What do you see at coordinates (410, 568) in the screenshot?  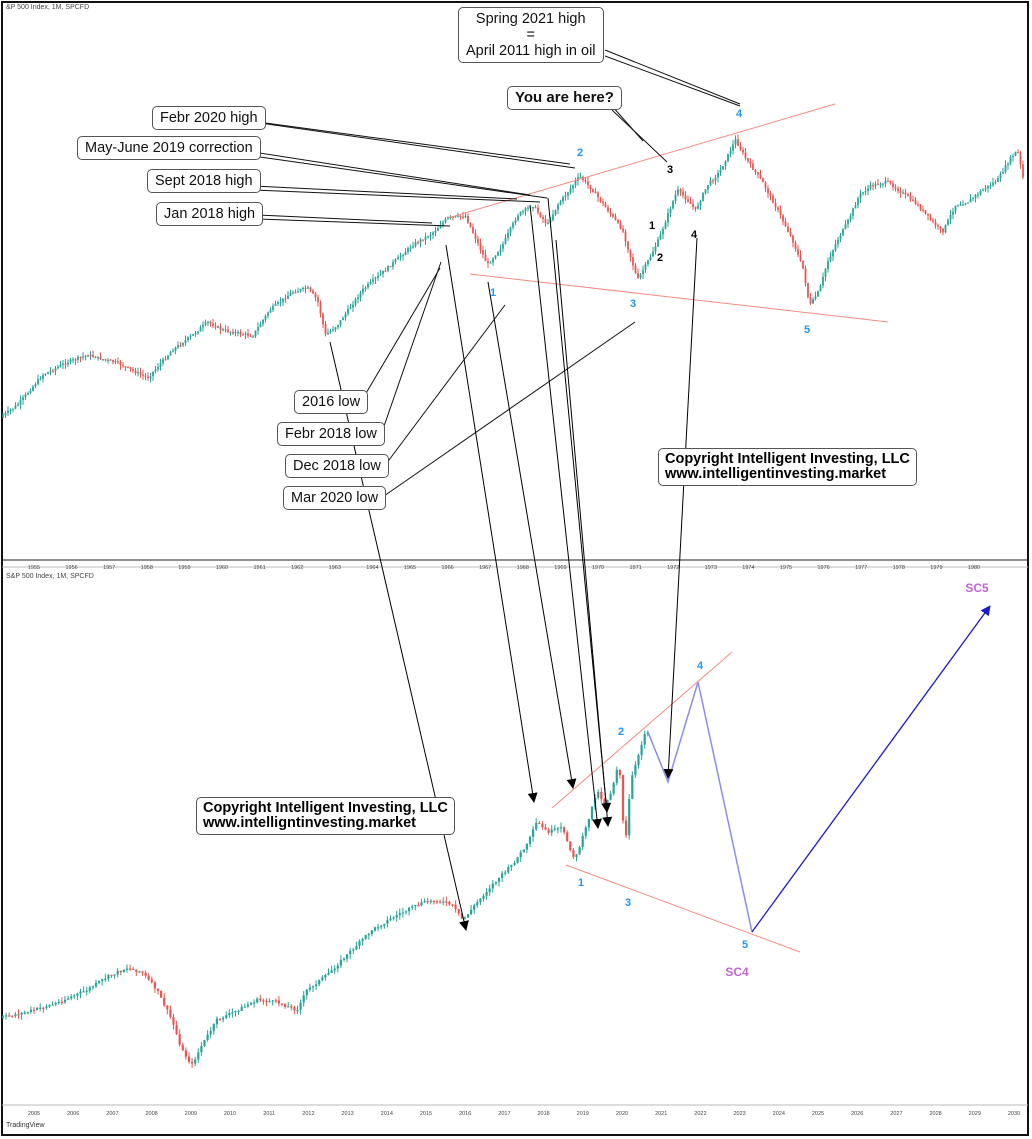 I see `x-tick-label-top: 1965` at bounding box center [410, 568].